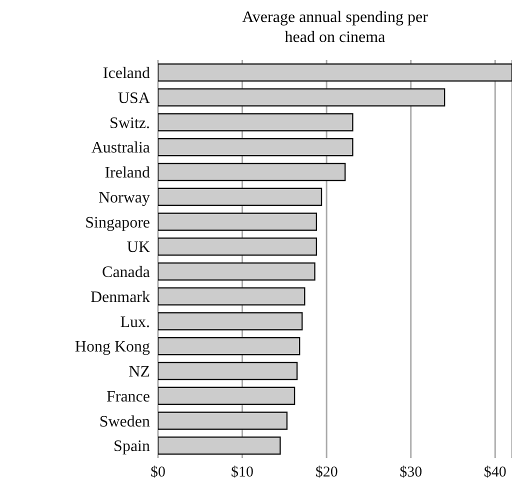 This screenshot has height=498, width=512. Describe the element at coordinates (127, 173) in the screenshot. I see `y-tick-label: Ireland` at that location.